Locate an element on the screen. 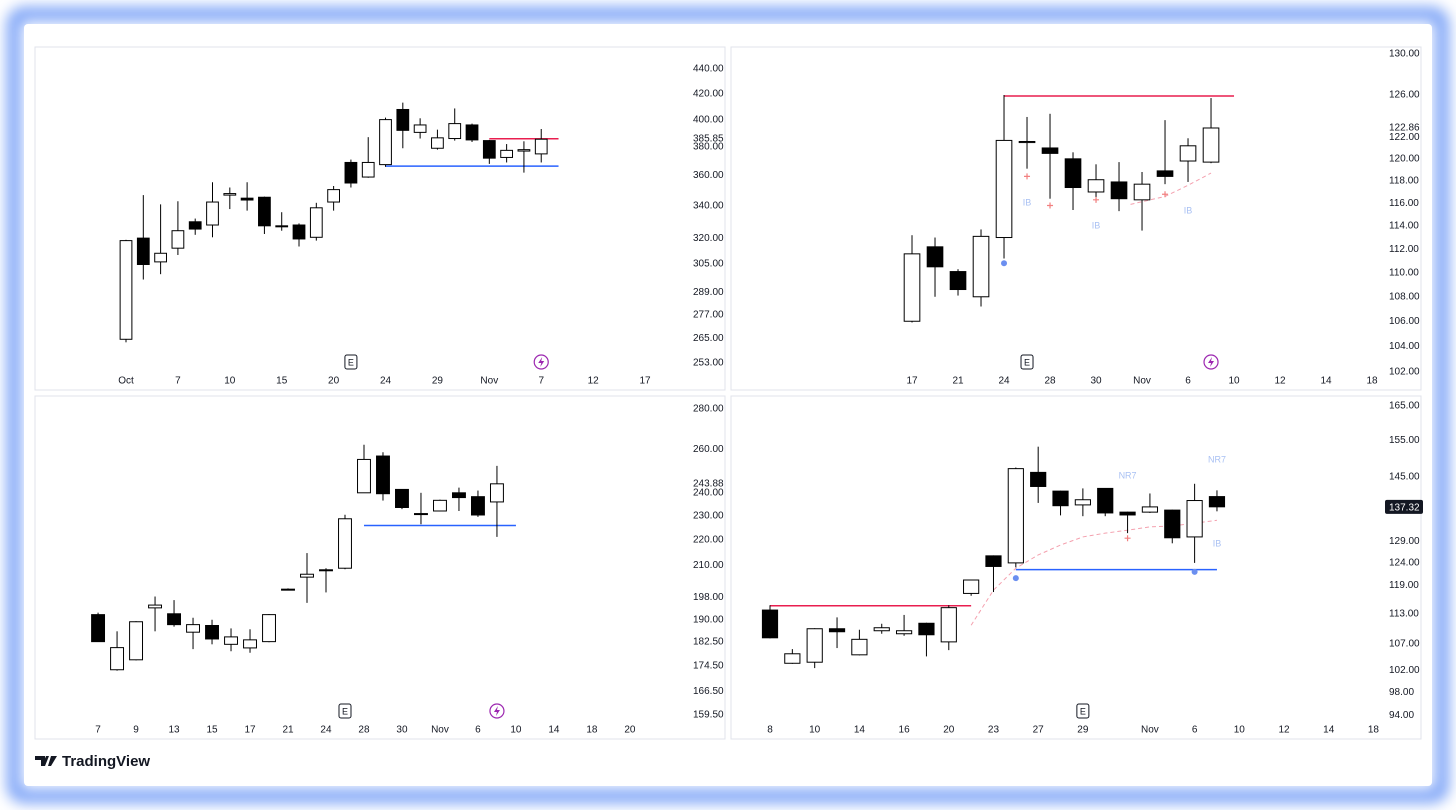 This screenshot has height=810, width=1456. x-tick-label: 17 is located at coordinates (645, 381).